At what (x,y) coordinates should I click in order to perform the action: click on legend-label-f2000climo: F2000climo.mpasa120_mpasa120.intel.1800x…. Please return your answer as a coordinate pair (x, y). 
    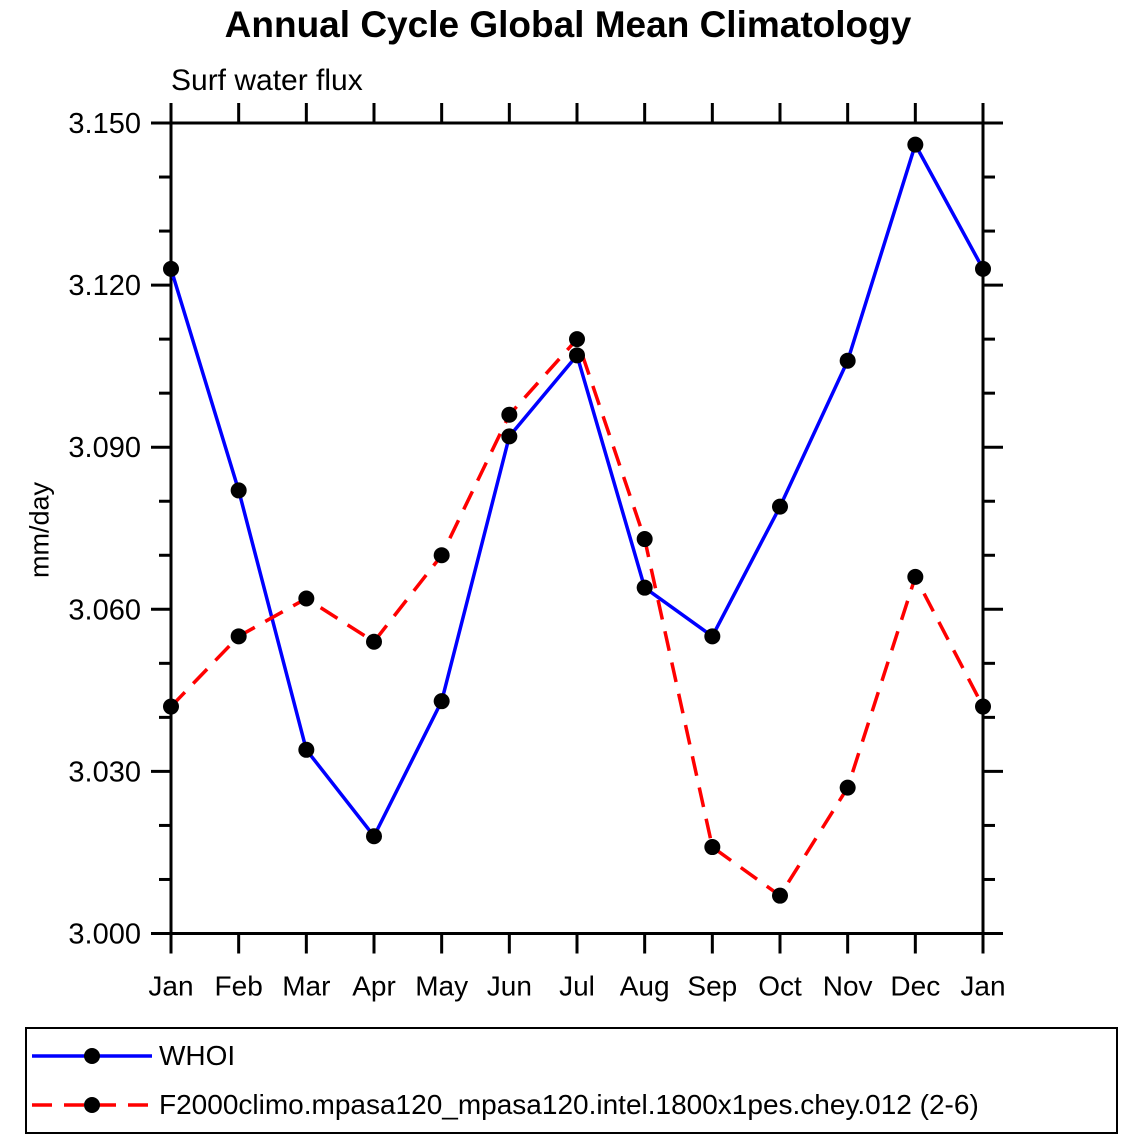
    Looking at the image, I should click on (569, 1104).